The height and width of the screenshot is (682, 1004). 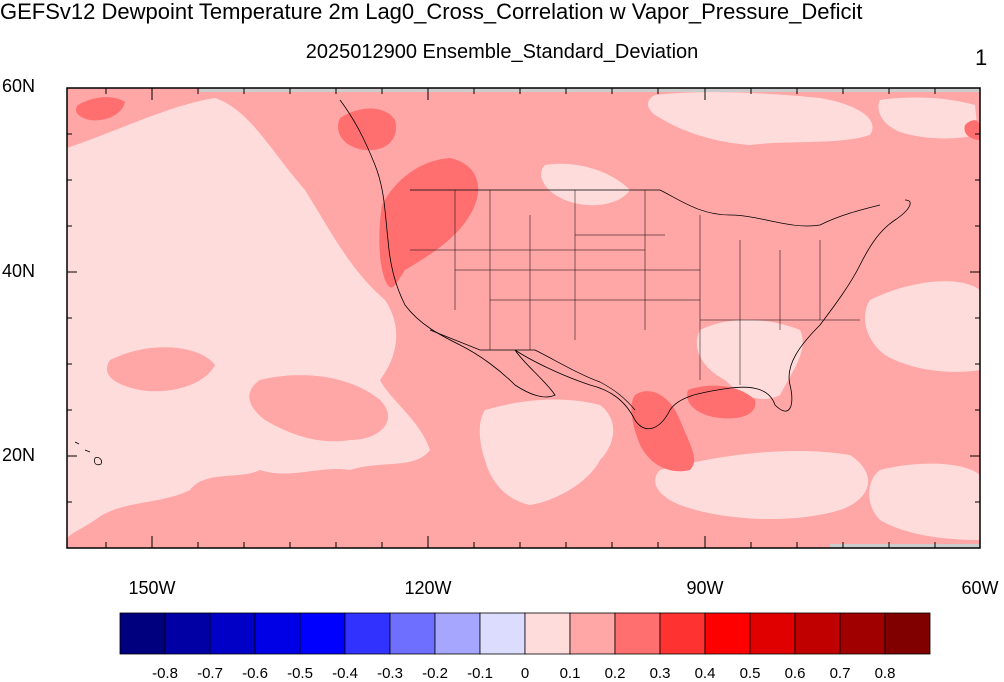 What do you see at coordinates (546, 452) in the screenshot?
I see `contour-0-0.1-gulf-of-mexico` at bounding box center [546, 452].